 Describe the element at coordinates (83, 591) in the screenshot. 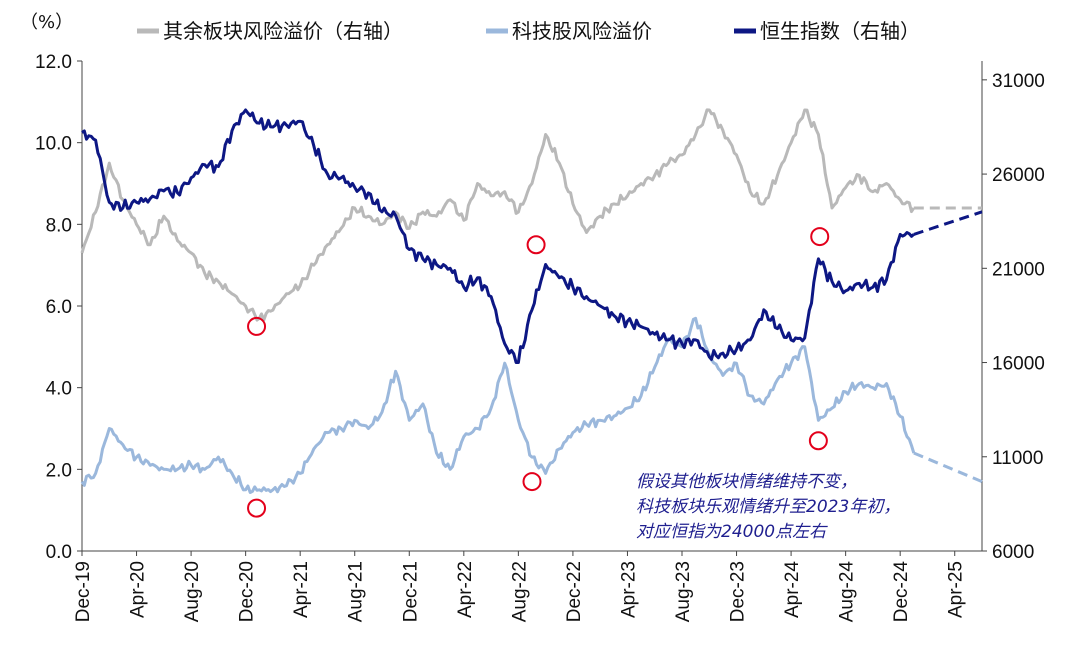

I see `x-tick-label: Dec-19` at that location.